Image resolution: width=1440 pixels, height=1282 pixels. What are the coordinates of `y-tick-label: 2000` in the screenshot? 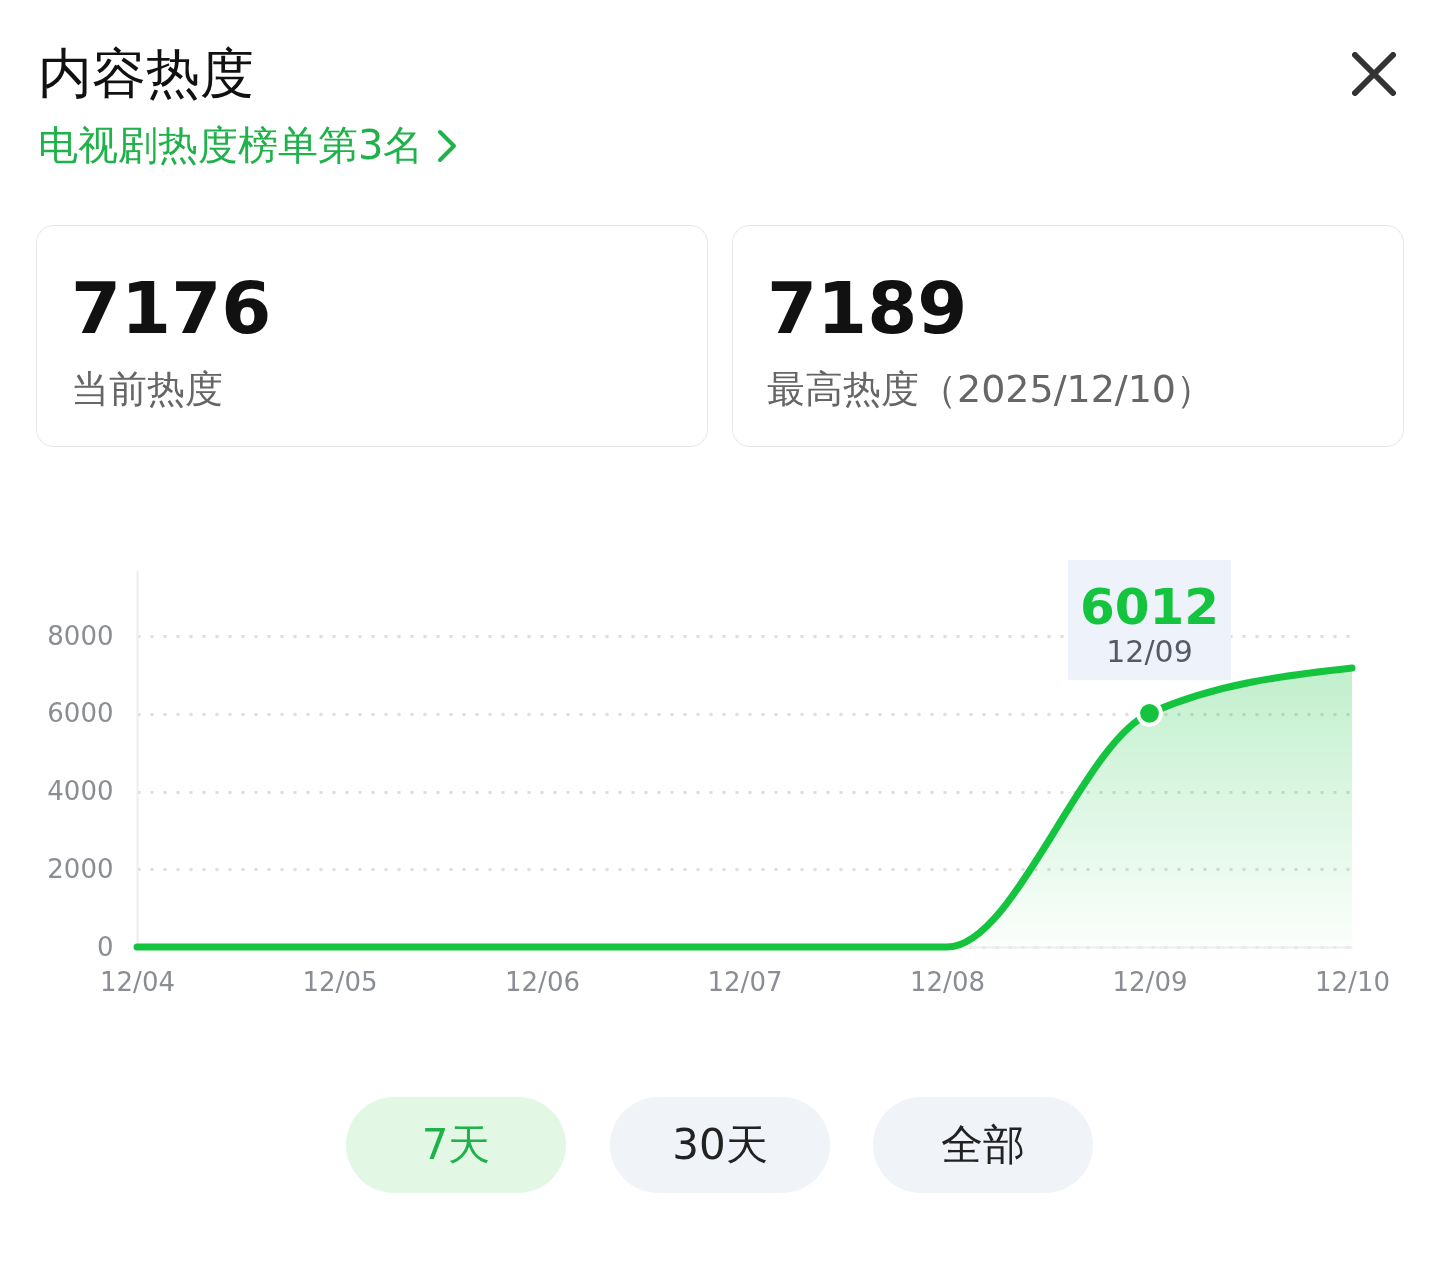 It's located at (80, 868).